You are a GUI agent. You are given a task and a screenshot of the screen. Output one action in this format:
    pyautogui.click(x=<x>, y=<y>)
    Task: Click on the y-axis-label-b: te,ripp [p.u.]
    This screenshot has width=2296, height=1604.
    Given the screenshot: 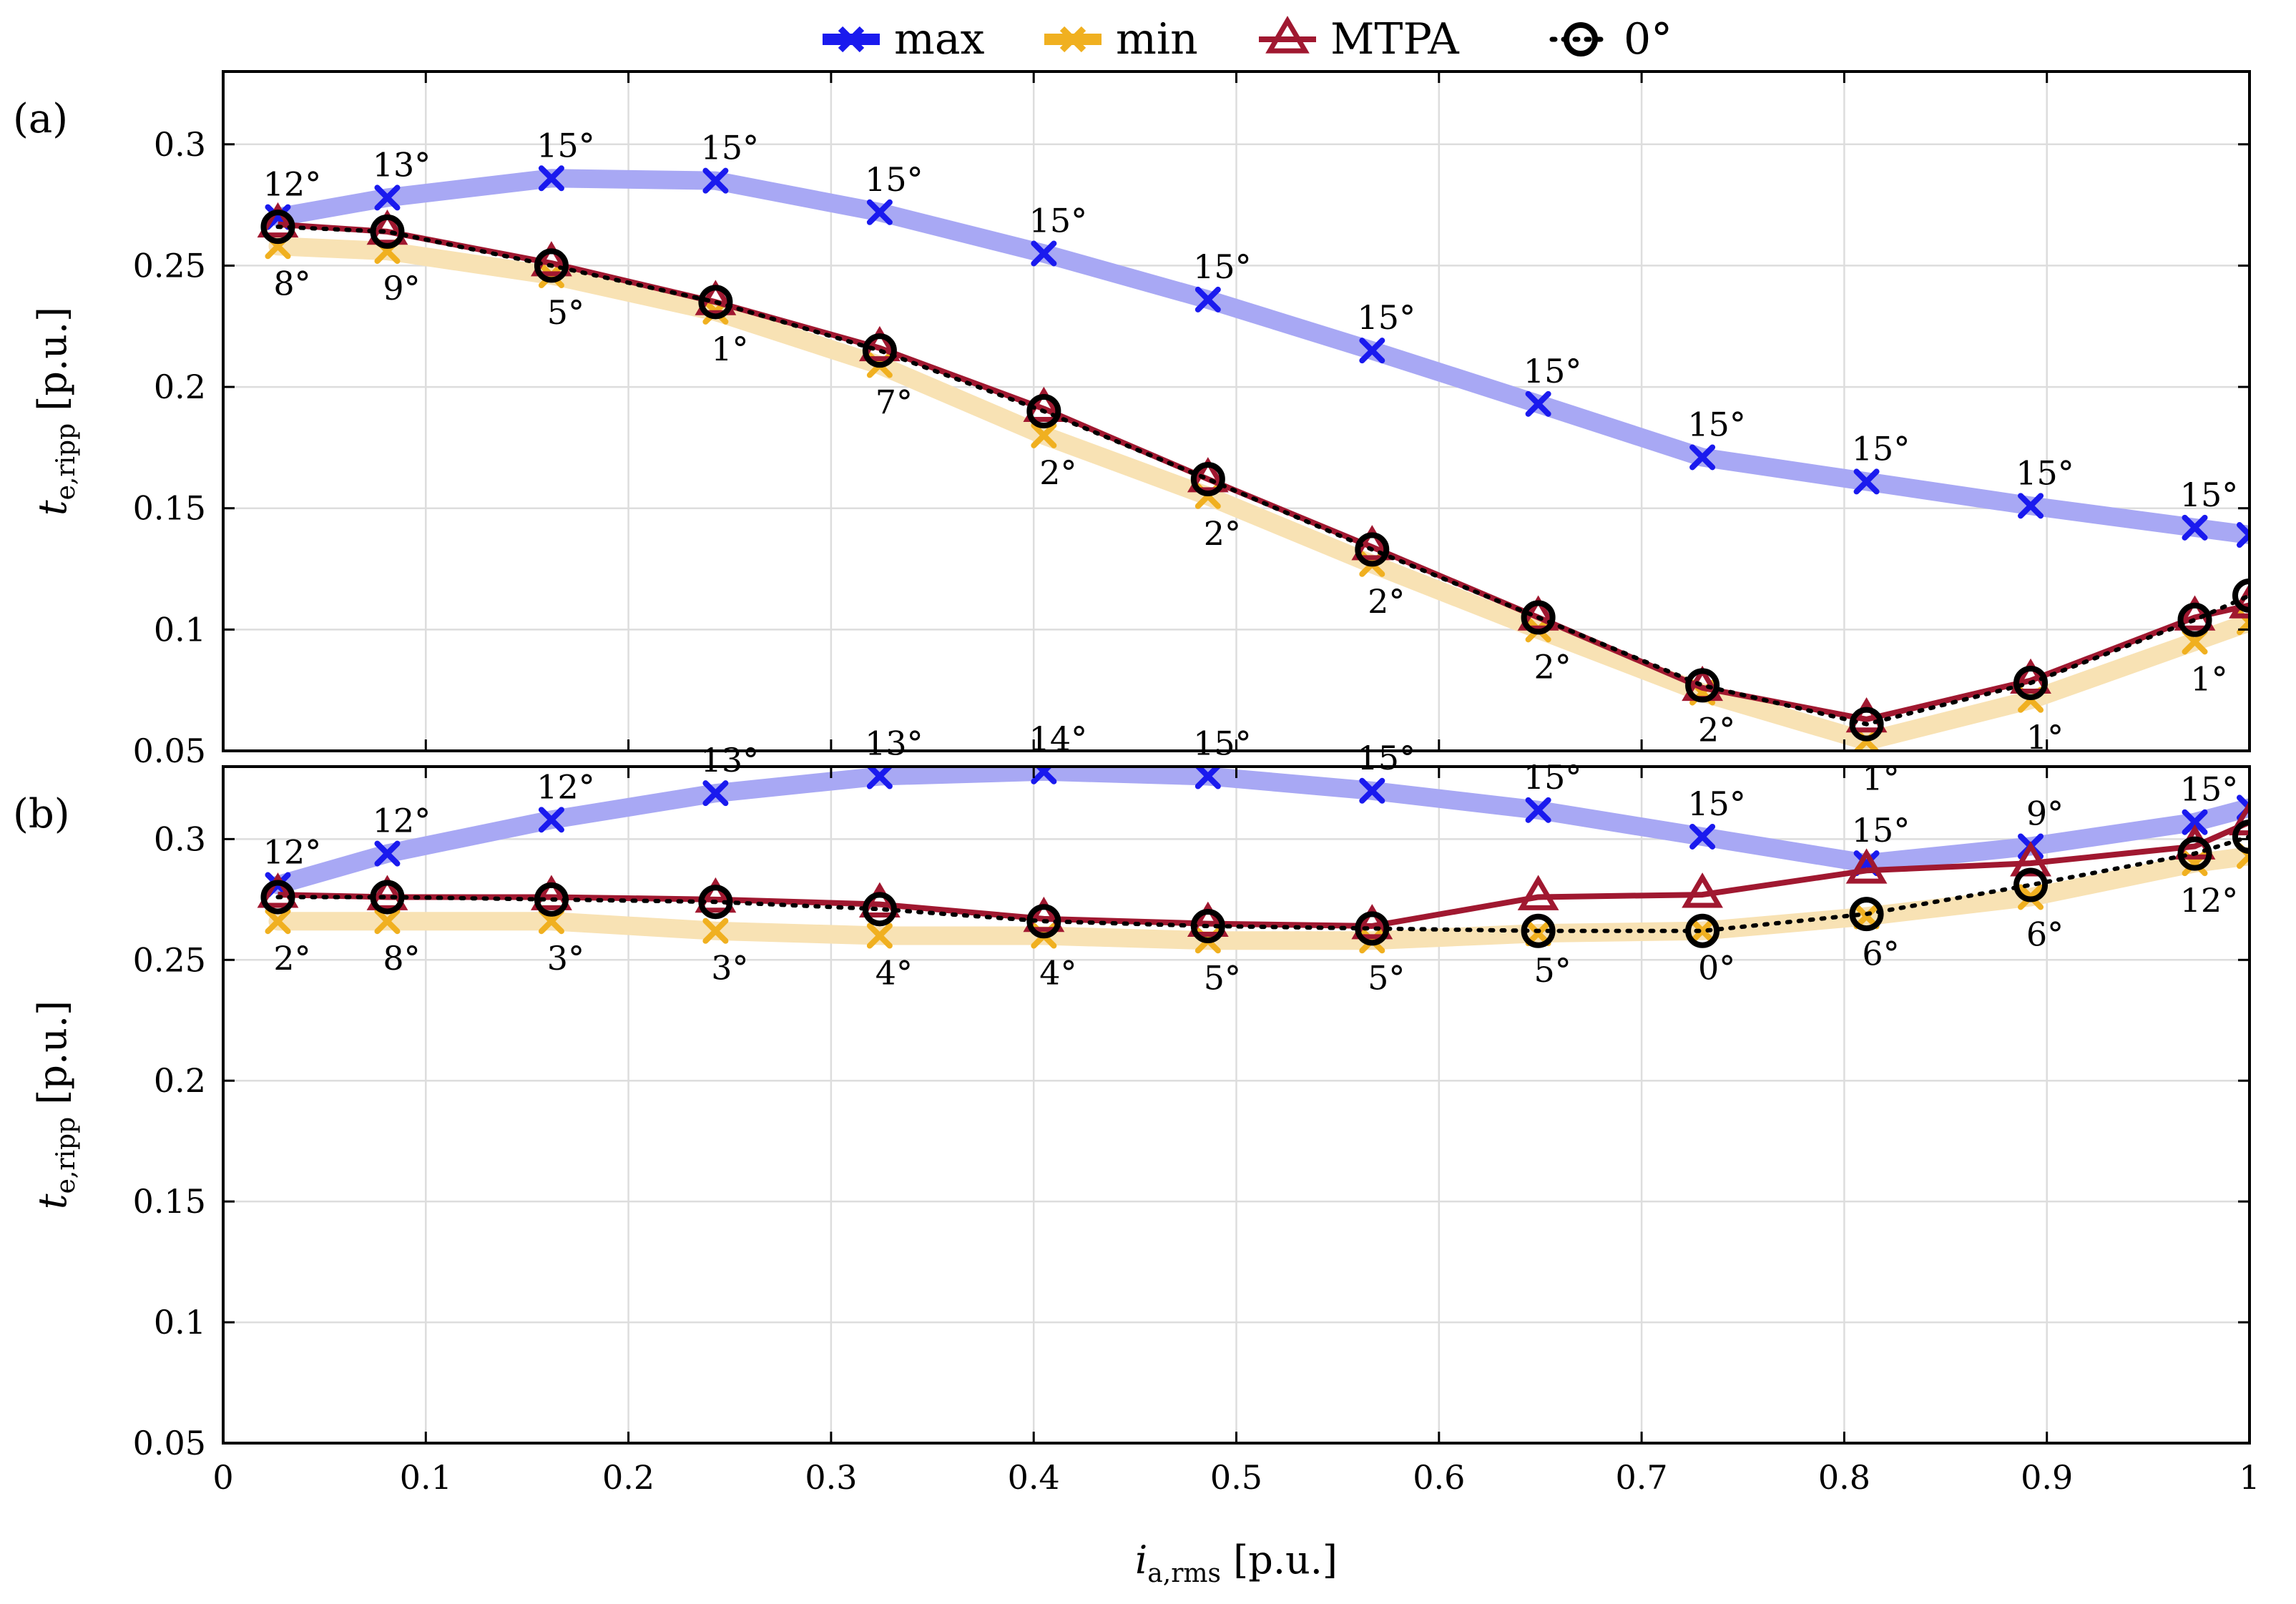 What is the action you would take?
    pyautogui.click(x=55, y=1104)
    